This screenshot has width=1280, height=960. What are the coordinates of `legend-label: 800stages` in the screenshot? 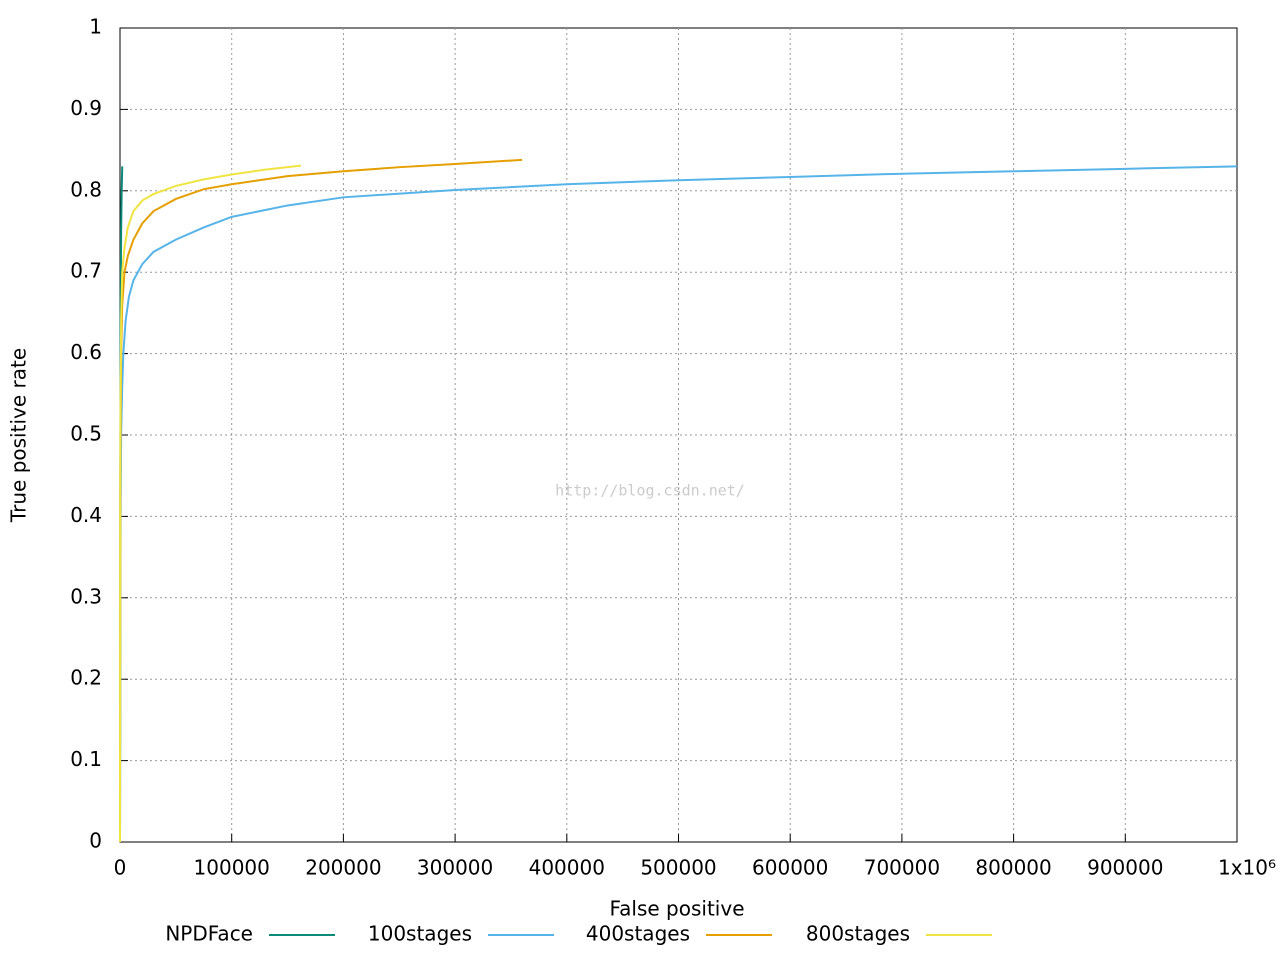 It's located at (858, 934).